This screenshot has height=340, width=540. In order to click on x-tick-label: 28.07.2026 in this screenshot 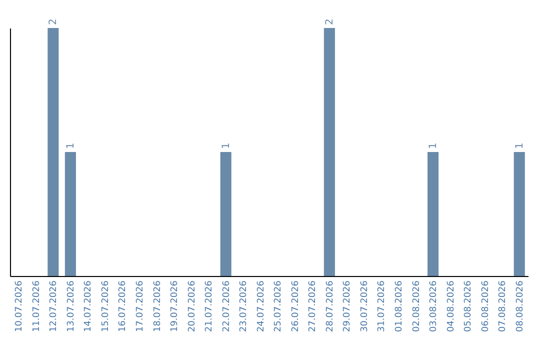, I will do `click(330, 306)`.